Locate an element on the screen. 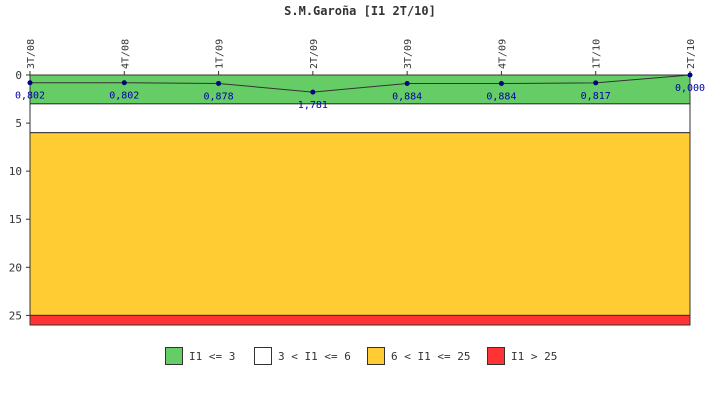 The width and height of the screenshot is (720, 400). chart-title: S.M.Garoña [I1 2T/10] is located at coordinates (360, 11).